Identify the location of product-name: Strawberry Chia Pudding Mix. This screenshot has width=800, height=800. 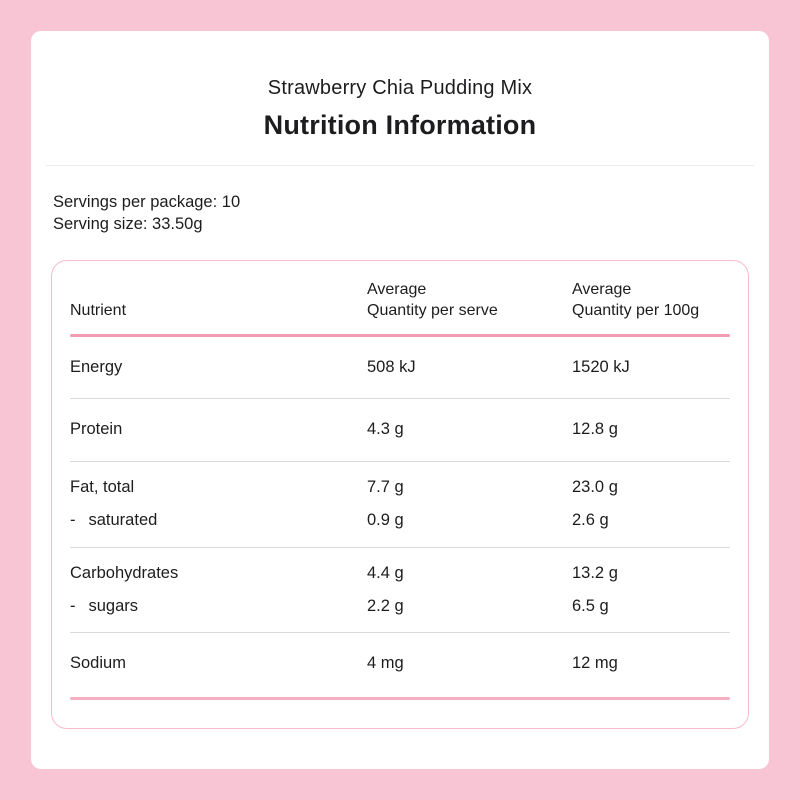
(400, 88).